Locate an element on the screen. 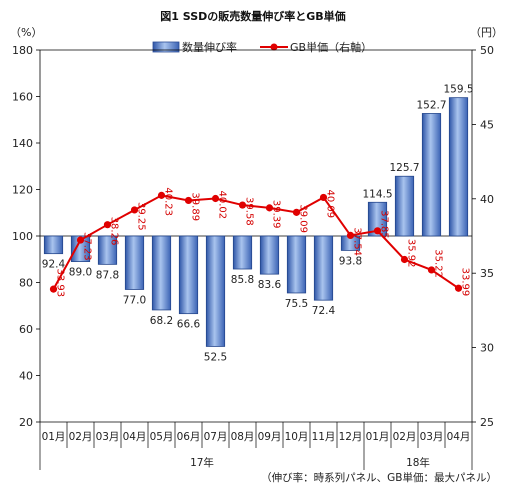 The image size is (506, 498). category-label: 06月 is located at coordinates (189, 437).